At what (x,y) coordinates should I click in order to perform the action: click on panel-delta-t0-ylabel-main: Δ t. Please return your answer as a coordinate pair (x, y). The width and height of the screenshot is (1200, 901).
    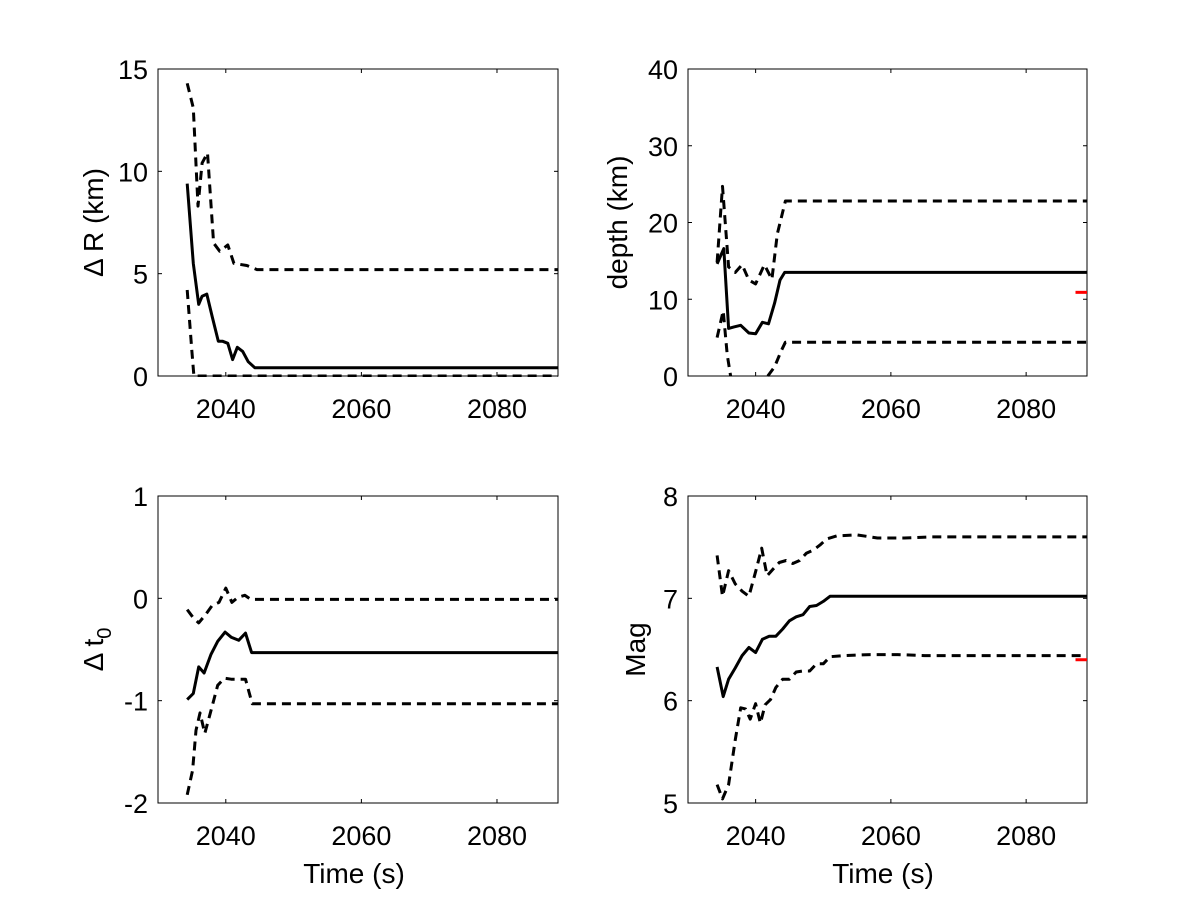
    Looking at the image, I should click on (93, 654).